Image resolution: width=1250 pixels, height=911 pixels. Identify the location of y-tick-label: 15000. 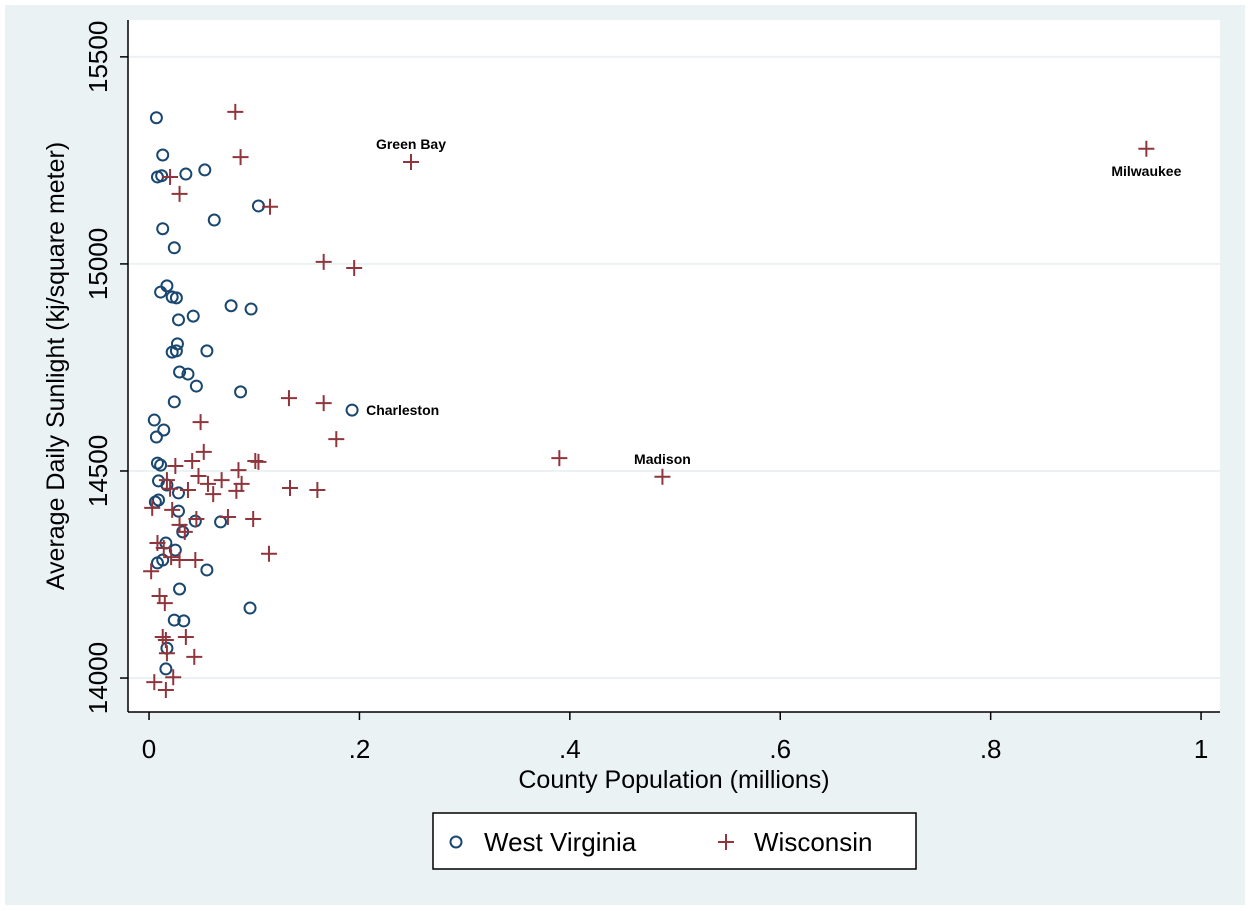
(98, 264).